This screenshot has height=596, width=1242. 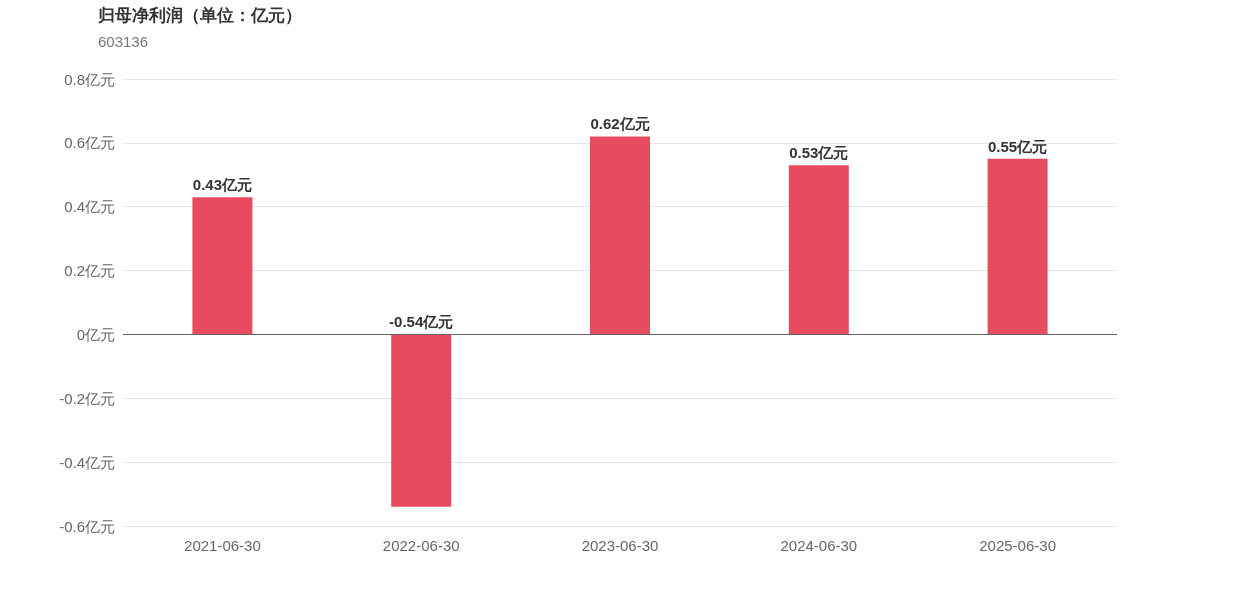 What do you see at coordinates (1017, 545) in the screenshot?
I see `x-tick-label: 2025-06-30` at bounding box center [1017, 545].